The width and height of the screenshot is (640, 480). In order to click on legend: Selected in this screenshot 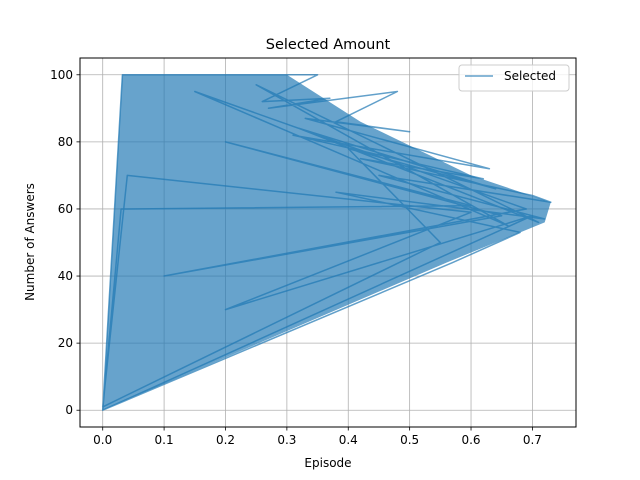, I will do `click(514, 78)`.